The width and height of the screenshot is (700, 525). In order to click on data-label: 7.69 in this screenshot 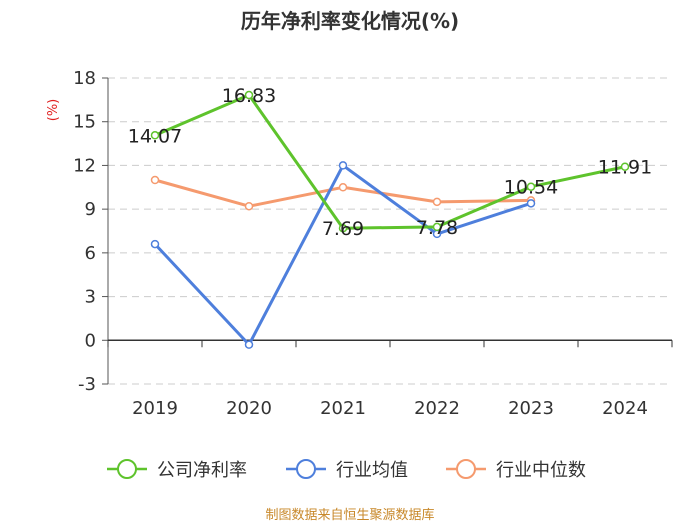, I will do `click(343, 229)`.